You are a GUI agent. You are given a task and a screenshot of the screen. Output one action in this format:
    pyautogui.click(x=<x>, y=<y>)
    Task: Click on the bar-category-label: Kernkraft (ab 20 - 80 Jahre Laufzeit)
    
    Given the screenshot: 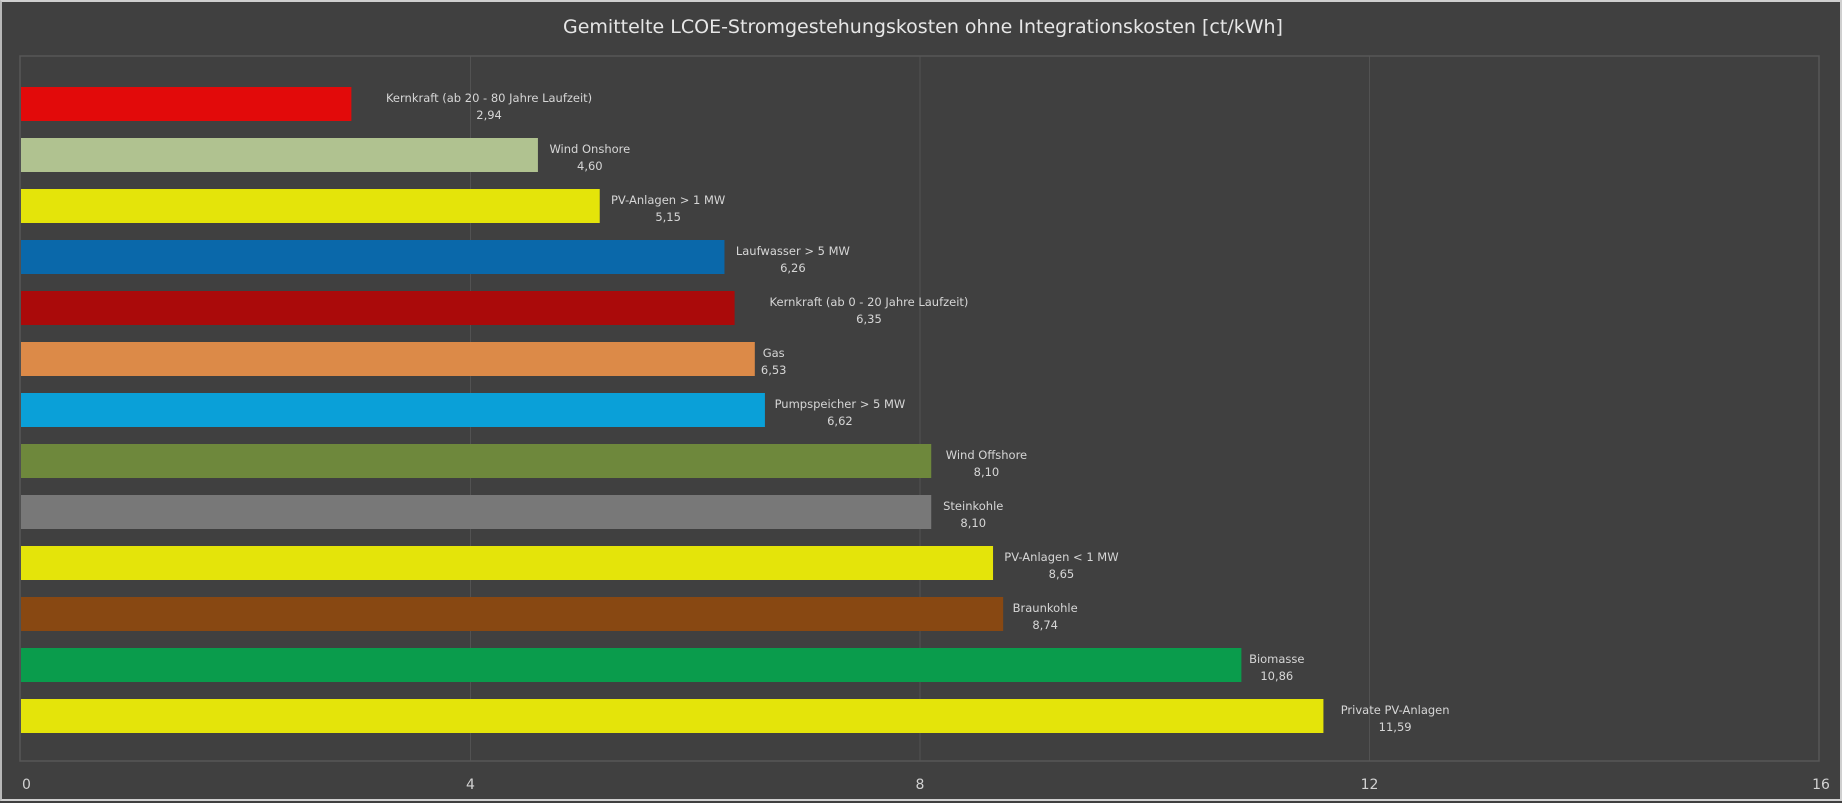 What is the action you would take?
    pyautogui.click(x=489, y=98)
    